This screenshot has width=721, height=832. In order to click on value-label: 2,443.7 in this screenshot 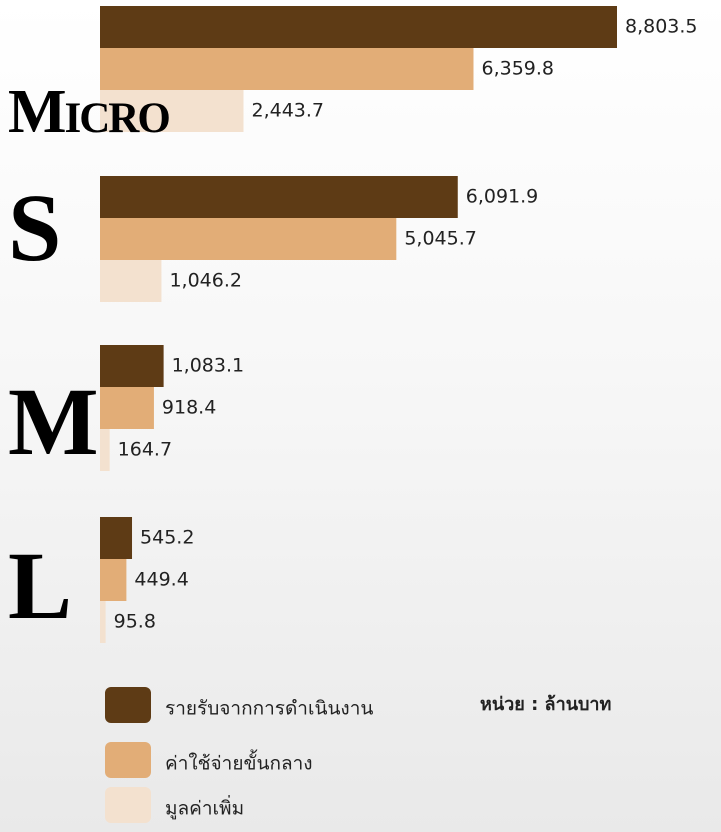, I will do `click(288, 111)`.